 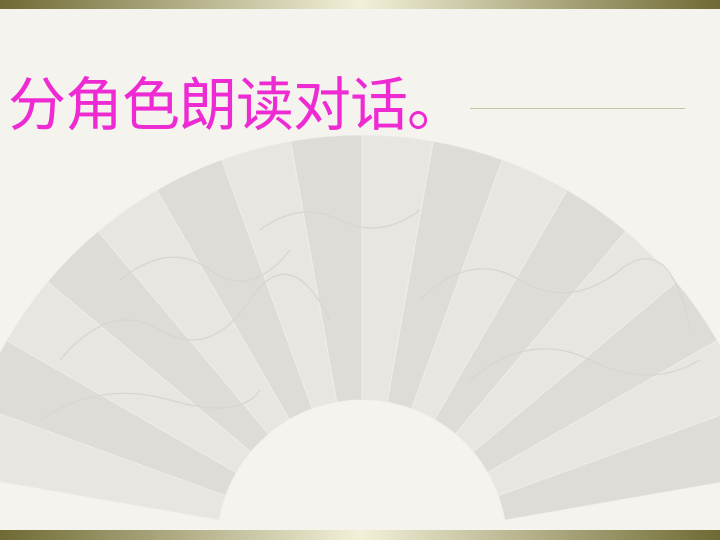 What do you see at coordinates (577, 108) in the screenshot?
I see `title-underline` at bounding box center [577, 108].